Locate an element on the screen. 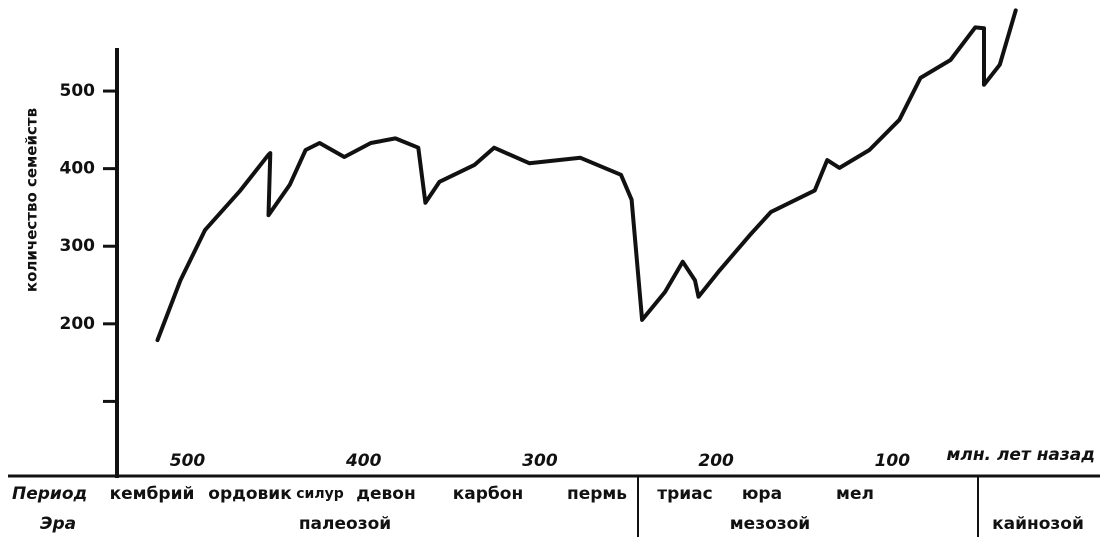  period-label: юра is located at coordinates (762, 494).